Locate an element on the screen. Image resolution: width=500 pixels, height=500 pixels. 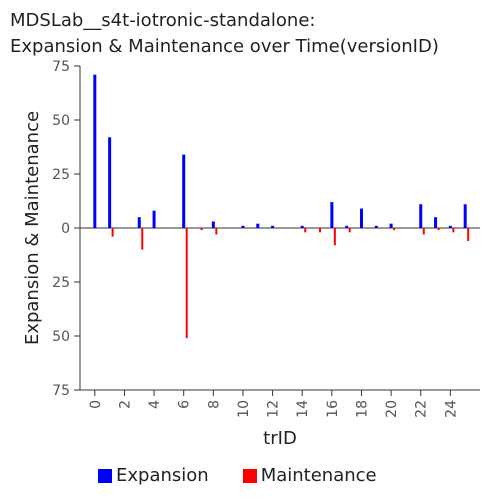
x-tick-label: 10 is located at coordinates (244, 409).